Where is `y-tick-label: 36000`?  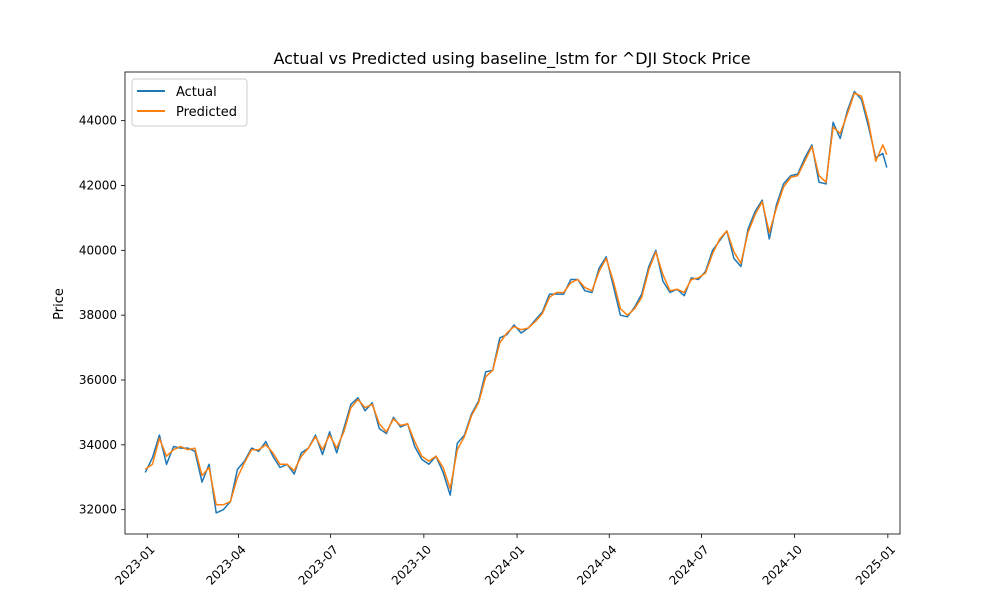 y-tick-label: 36000 is located at coordinates (98, 380).